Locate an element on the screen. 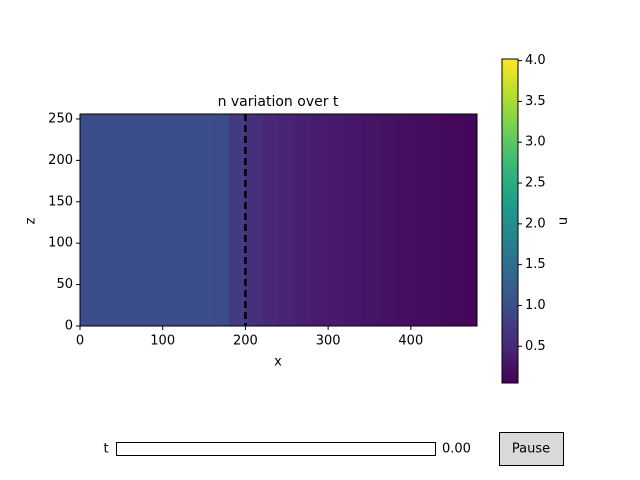 The image size is (640, 480). pause-button-label: Pause is located at coordinates (531, 449).